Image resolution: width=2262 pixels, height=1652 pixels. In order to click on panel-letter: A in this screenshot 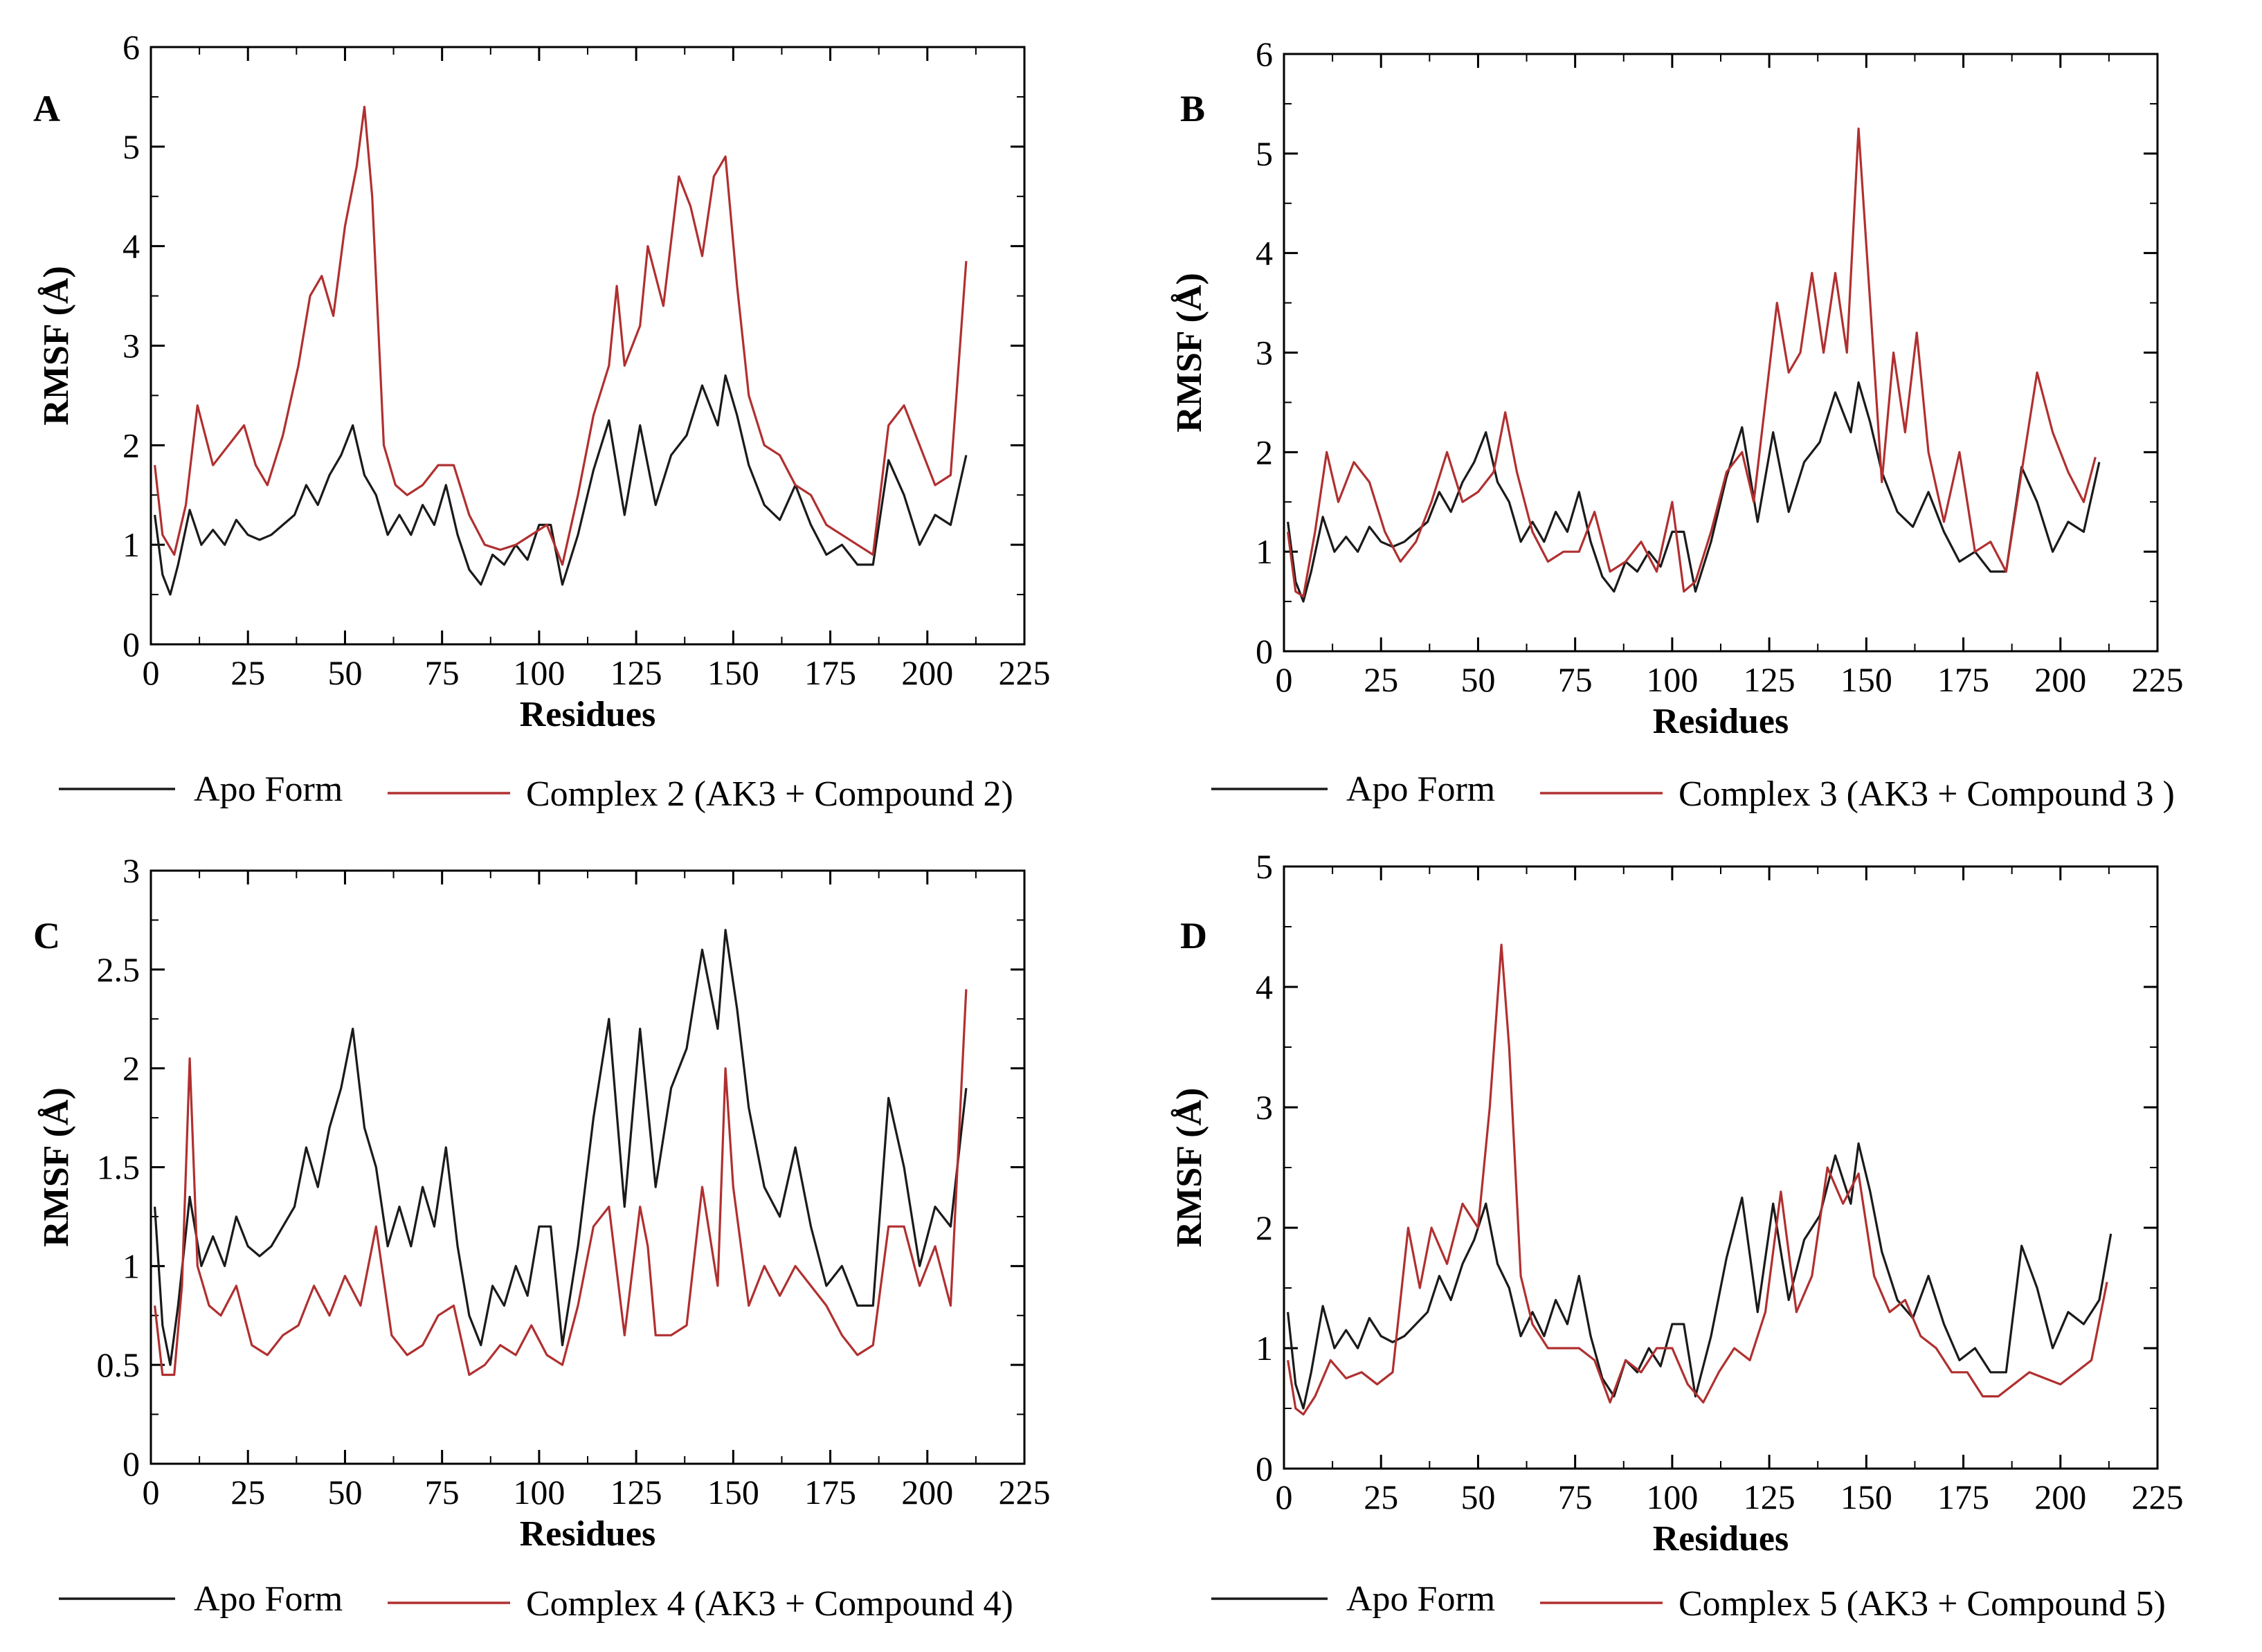, I will do `click(46, 108)`.